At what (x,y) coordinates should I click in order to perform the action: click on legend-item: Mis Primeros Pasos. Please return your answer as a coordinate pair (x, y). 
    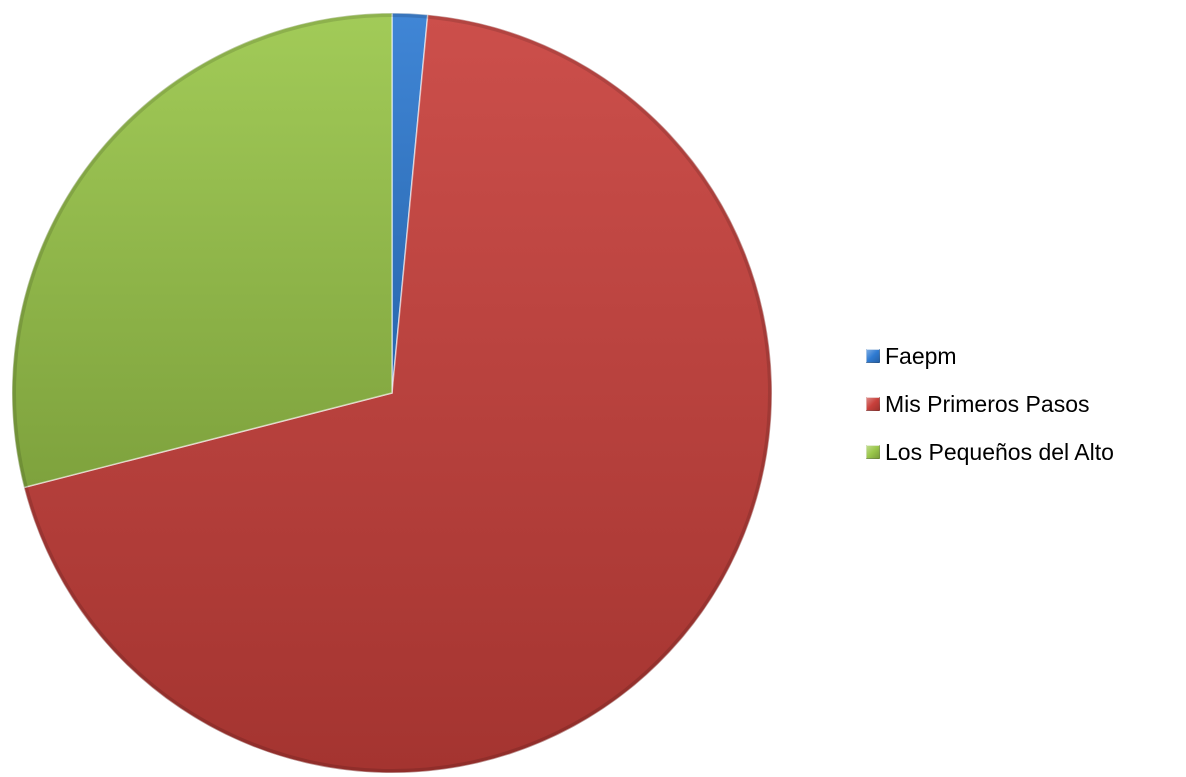
    Looking at the image, I should click on (1021, 404).